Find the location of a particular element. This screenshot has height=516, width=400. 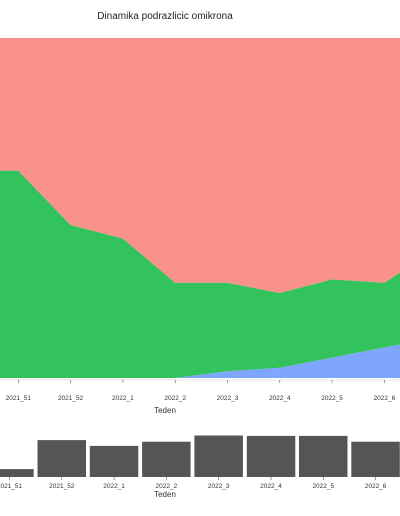

bar-tick-label: 2022_2 is located at coordinates (167, 486).